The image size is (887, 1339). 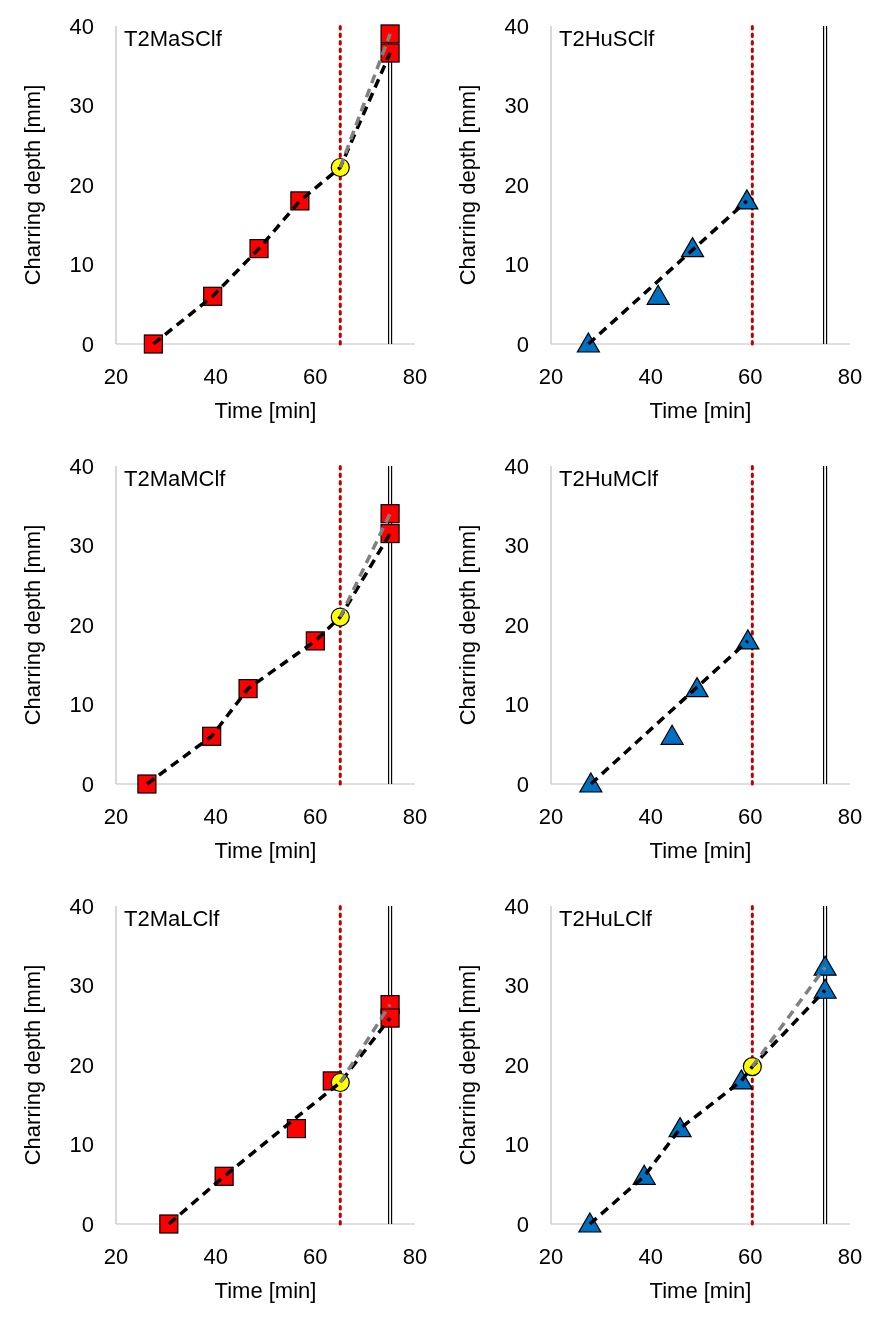 I want to click on chart-title: T2MaSClf, so click(x=173, y=38).